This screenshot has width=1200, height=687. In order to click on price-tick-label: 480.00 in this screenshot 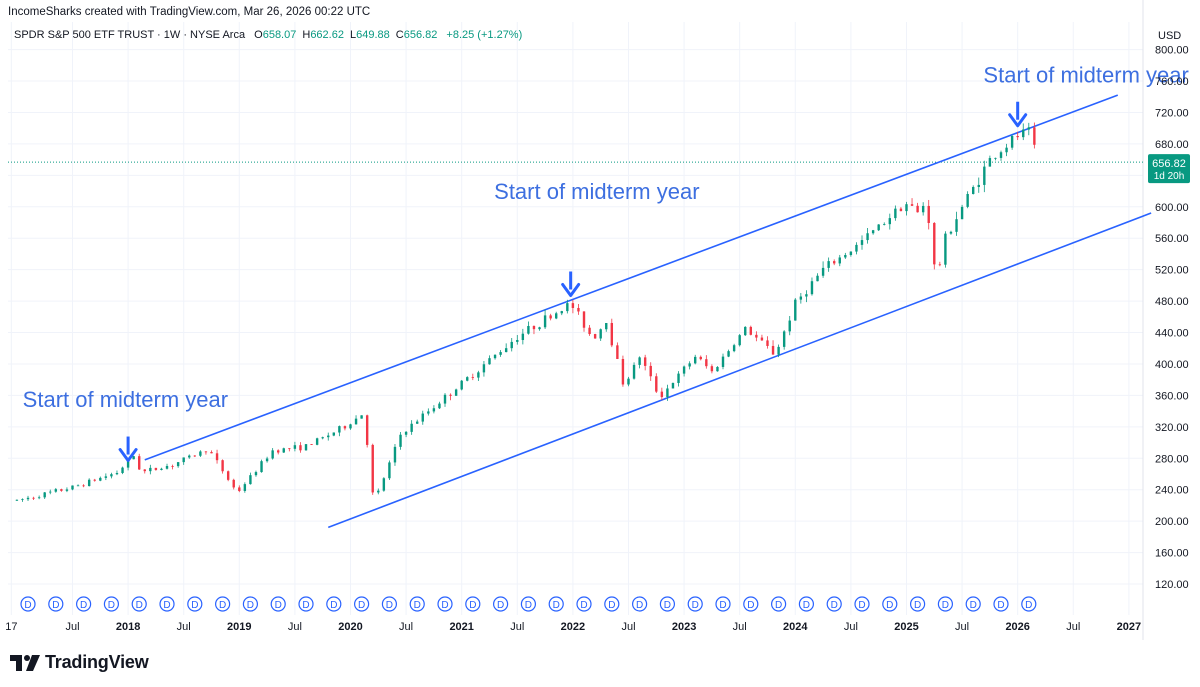, I will do `click(1172, 302)`.